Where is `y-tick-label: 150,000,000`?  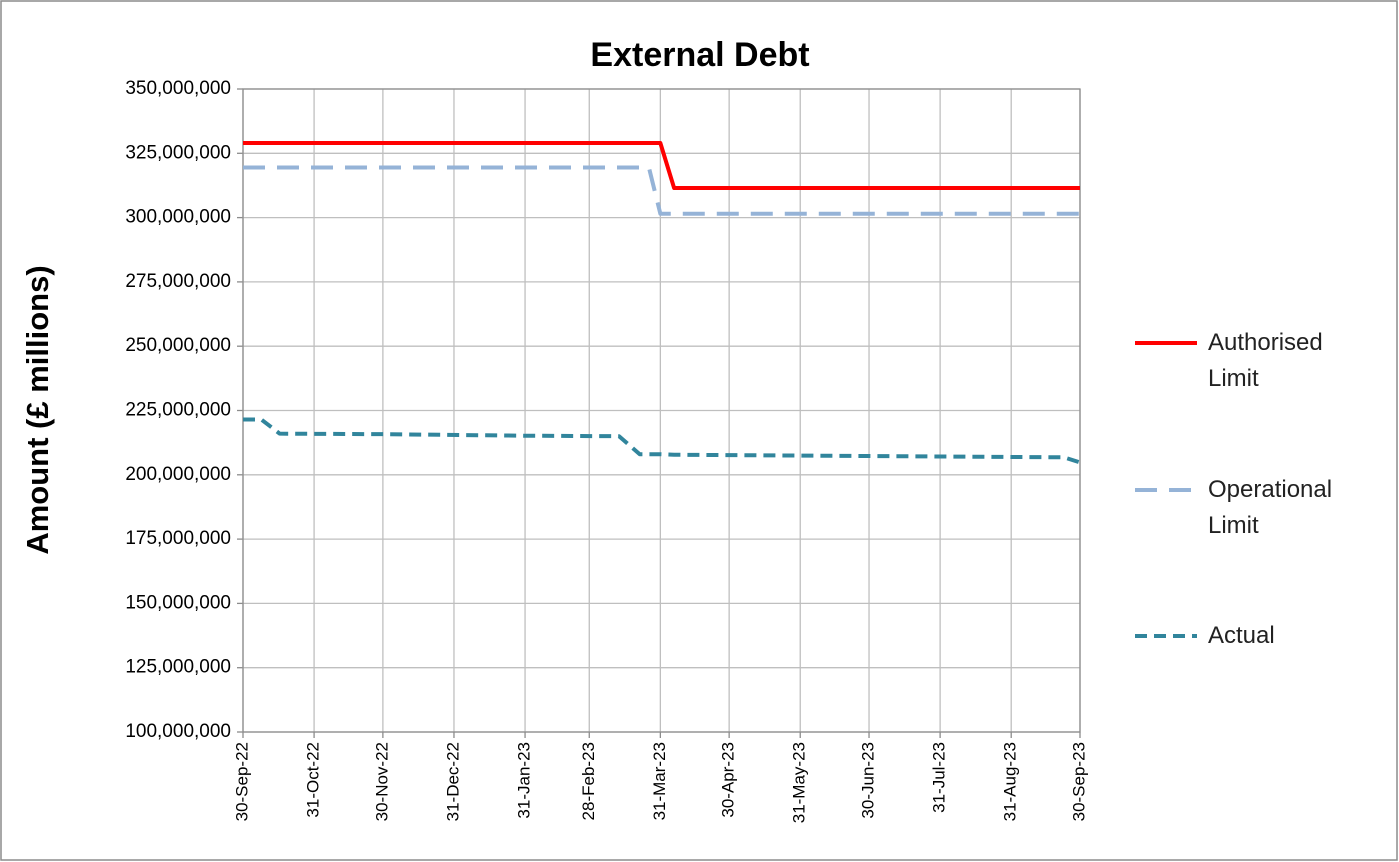 y-tick-label: 150,000,000 is located at coordinates (178, 602).